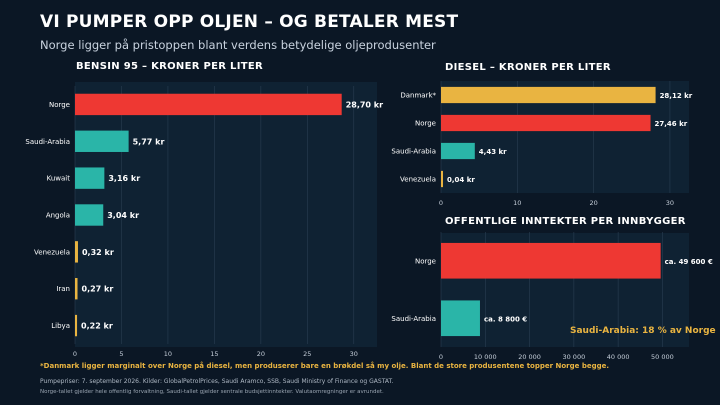 Image resolution: width=720 pixels, height=405 pixels. What do you see at coordinates (149, 141) in the screenshot?
I see `petrol-data-label: 5,77 kr` at bounding box center [149, 141].